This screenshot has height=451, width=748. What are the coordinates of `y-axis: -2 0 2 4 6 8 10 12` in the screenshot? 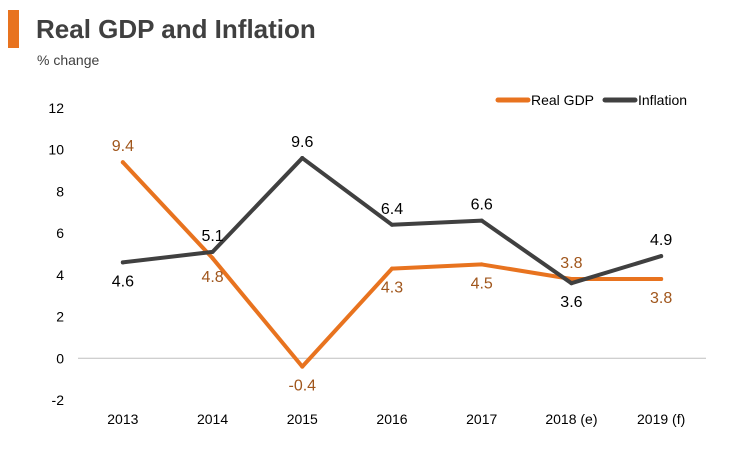 It's located at (56, 254).